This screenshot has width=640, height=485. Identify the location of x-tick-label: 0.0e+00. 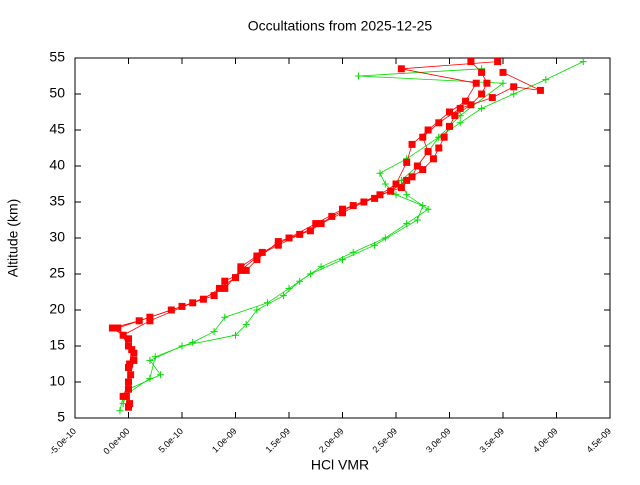
(116, 441).